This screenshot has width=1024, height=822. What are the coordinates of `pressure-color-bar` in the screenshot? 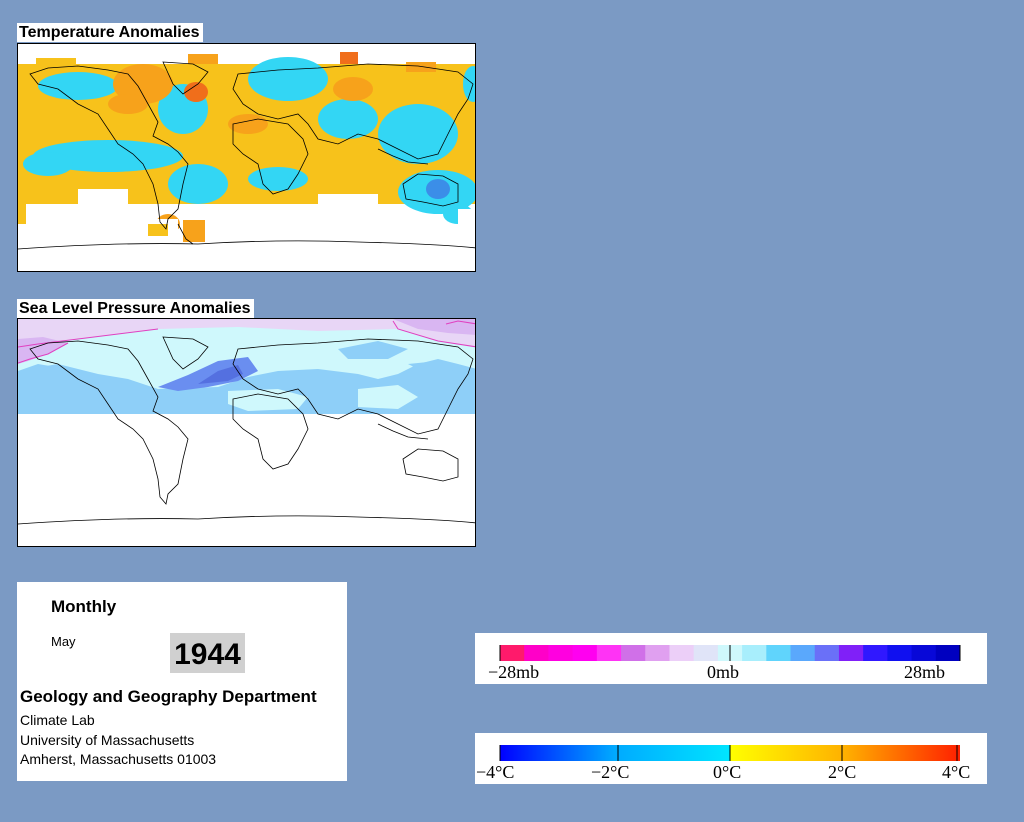 It's located at (730, 653).